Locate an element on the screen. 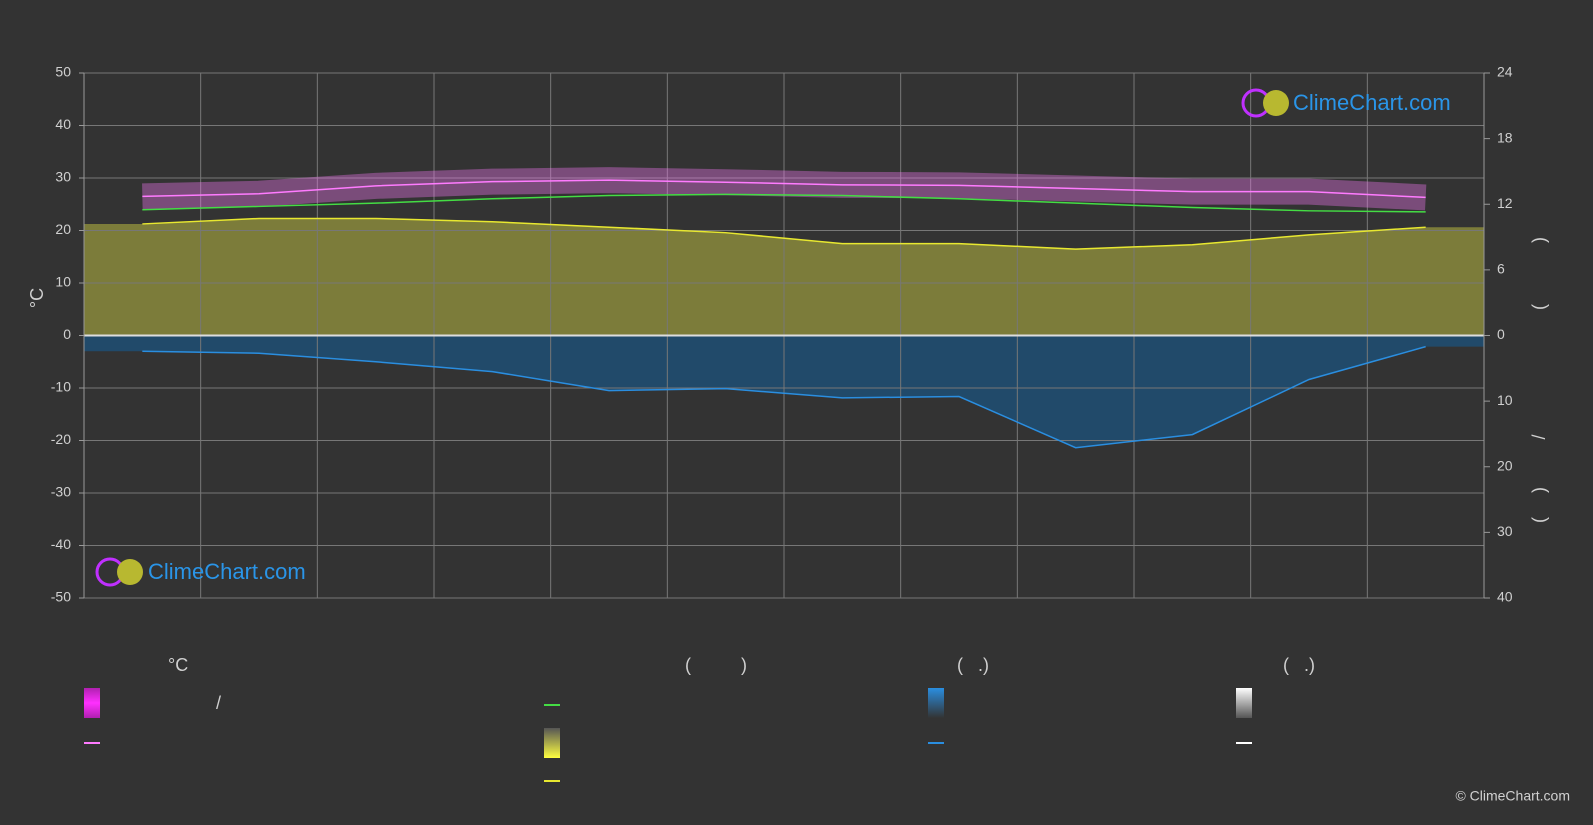 This screenshot has height=825, width=1593. y2-tick-label: 0 is located at coordinates (1501, 334).